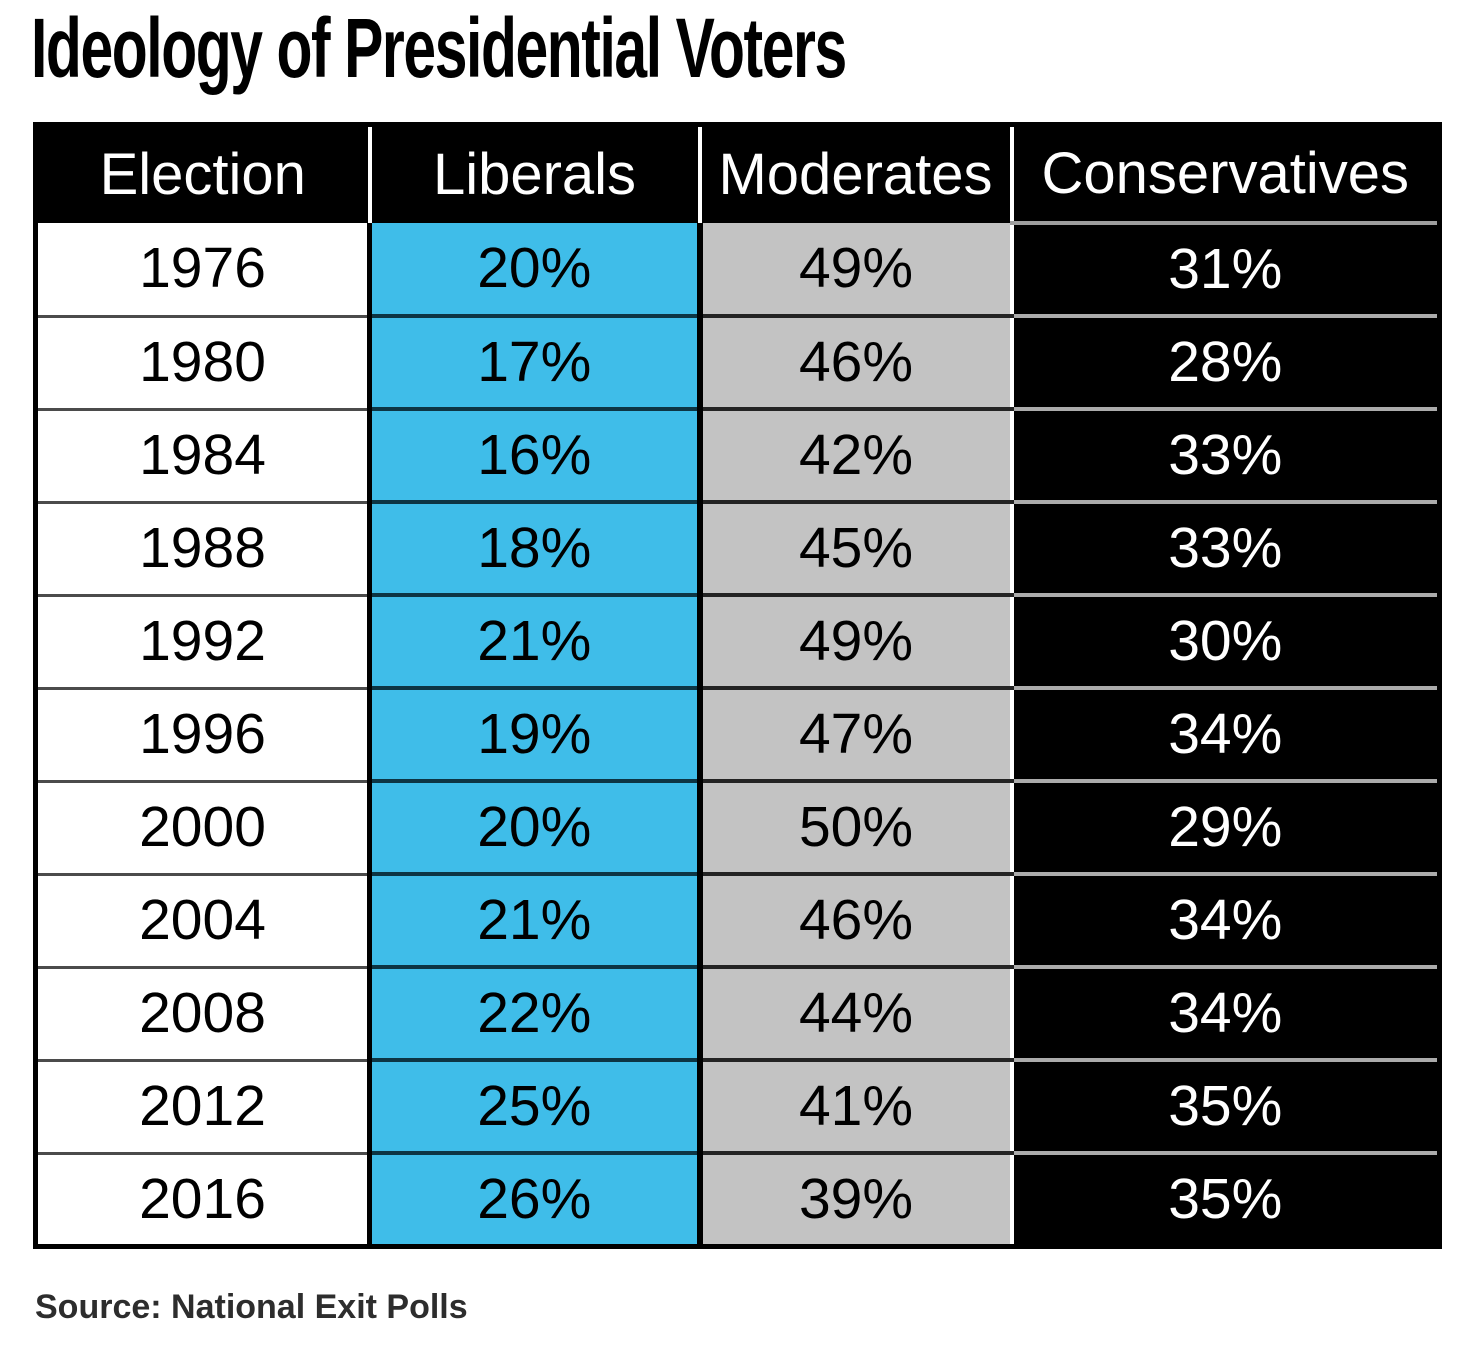 This screenshot has width=1480, height=1354. Describe the element at coordinates (536, 549) in the screenshot. I see `cell-liberals-pct: 18%` at that location.